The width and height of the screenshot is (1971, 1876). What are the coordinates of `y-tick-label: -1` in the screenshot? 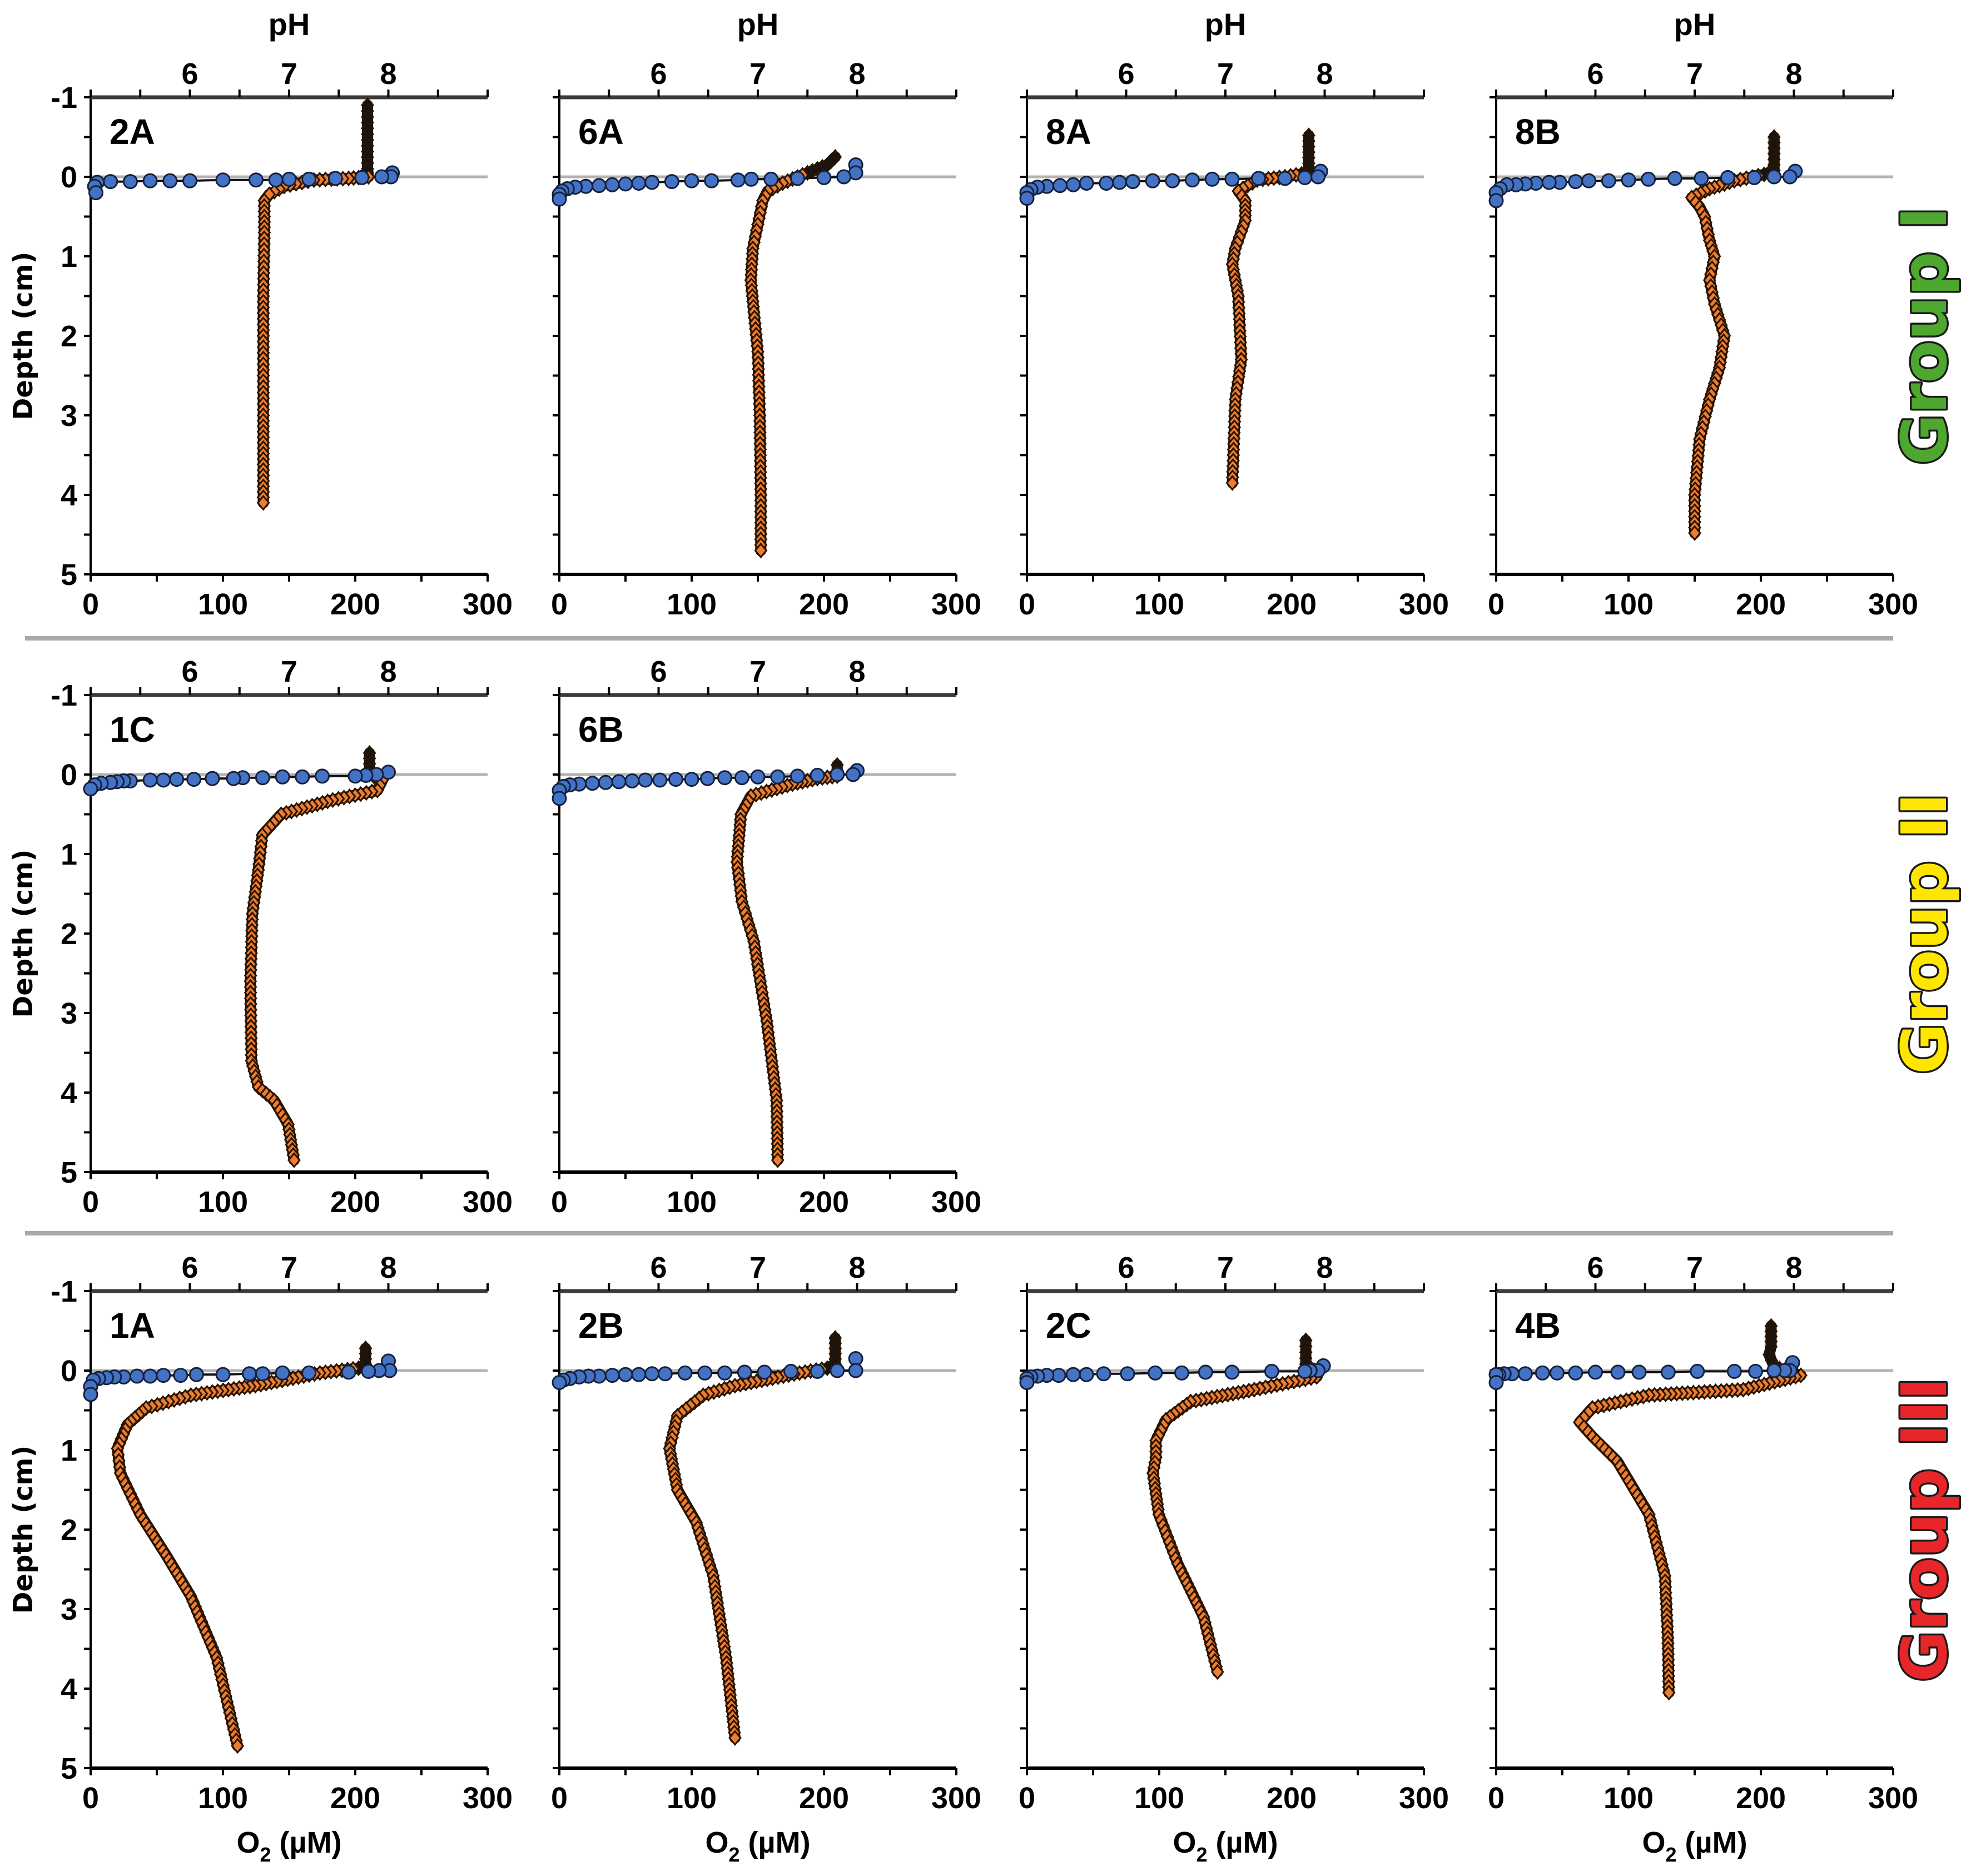 It's located at (64, 98).